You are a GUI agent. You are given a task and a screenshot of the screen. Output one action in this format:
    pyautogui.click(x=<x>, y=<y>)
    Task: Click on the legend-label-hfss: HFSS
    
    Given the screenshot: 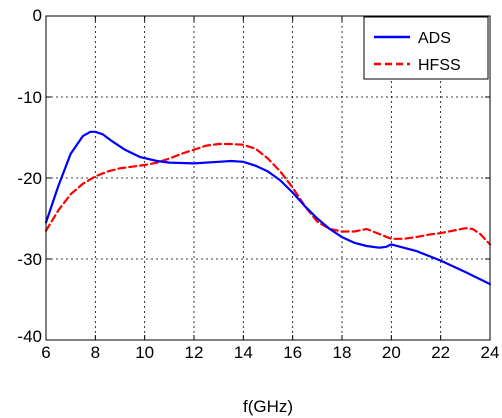 What is the action you would take?
    pyautogui.click(x=439, y=65)
    